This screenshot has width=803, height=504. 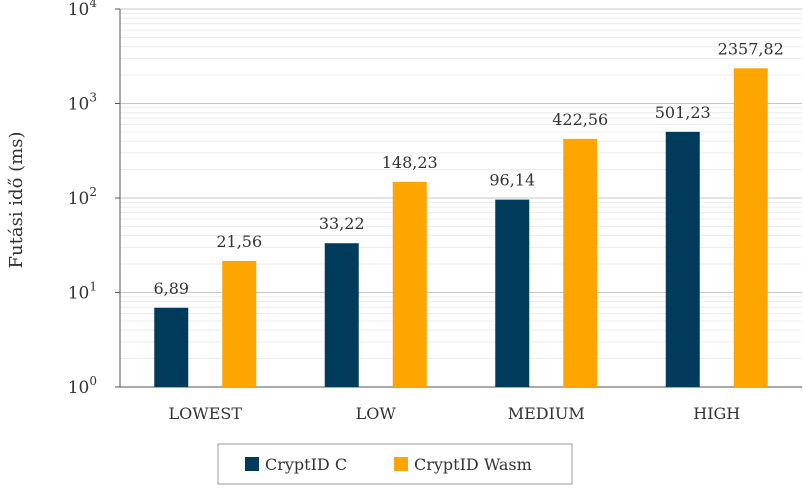 What do you see at coordinates (16, 200) in the screenshot?
I see `y-axis-title: Futási idő (ms)` at bounding box center [16, 200].